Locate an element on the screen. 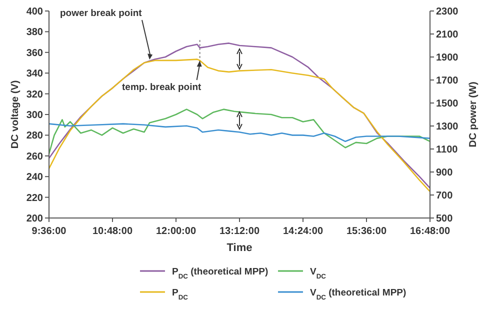 The image size is (488, 315). x-axis-title: Time is located at coordinates (239, 248).